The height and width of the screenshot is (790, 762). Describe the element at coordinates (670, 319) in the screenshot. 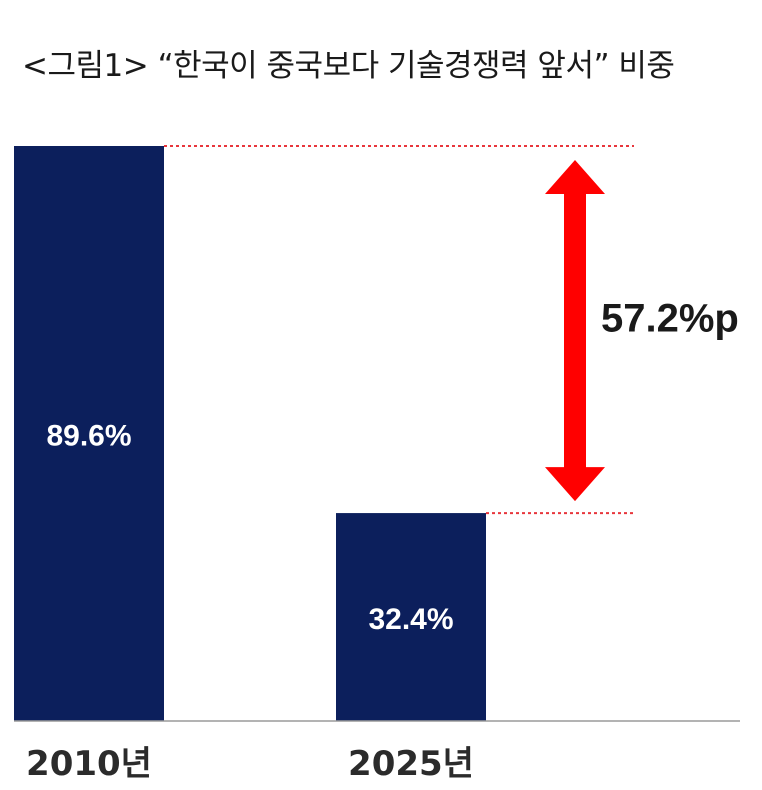

I see `difference-label: 57.2%p` at that location.